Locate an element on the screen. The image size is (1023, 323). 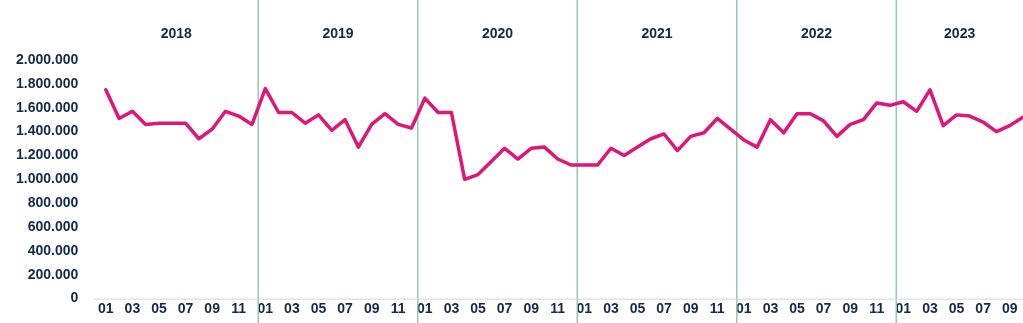
y-tick-label: 600.000 is located at coordinates (53, 225).